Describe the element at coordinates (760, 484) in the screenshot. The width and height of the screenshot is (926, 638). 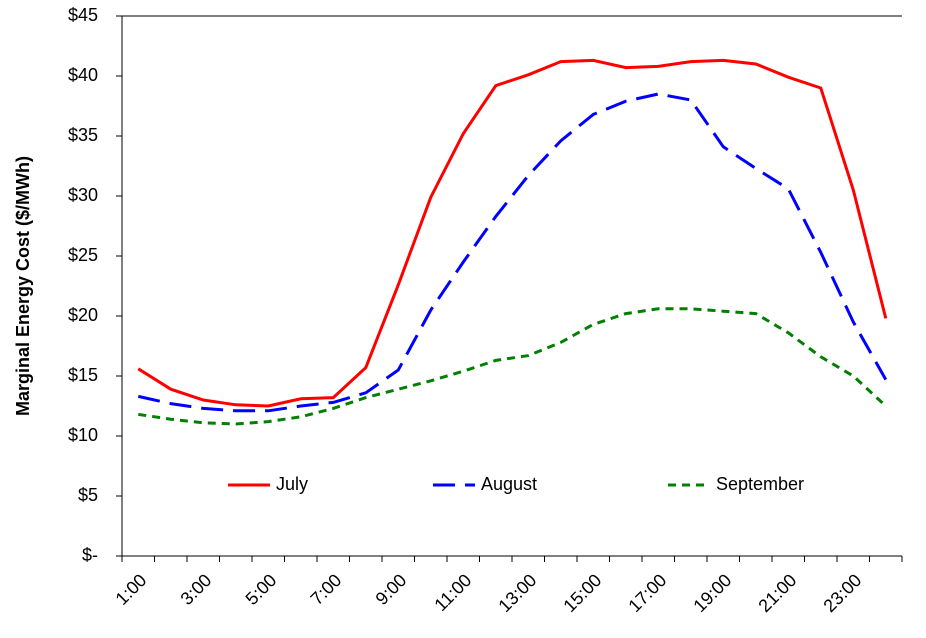
I see `legend-label: September` at that location.